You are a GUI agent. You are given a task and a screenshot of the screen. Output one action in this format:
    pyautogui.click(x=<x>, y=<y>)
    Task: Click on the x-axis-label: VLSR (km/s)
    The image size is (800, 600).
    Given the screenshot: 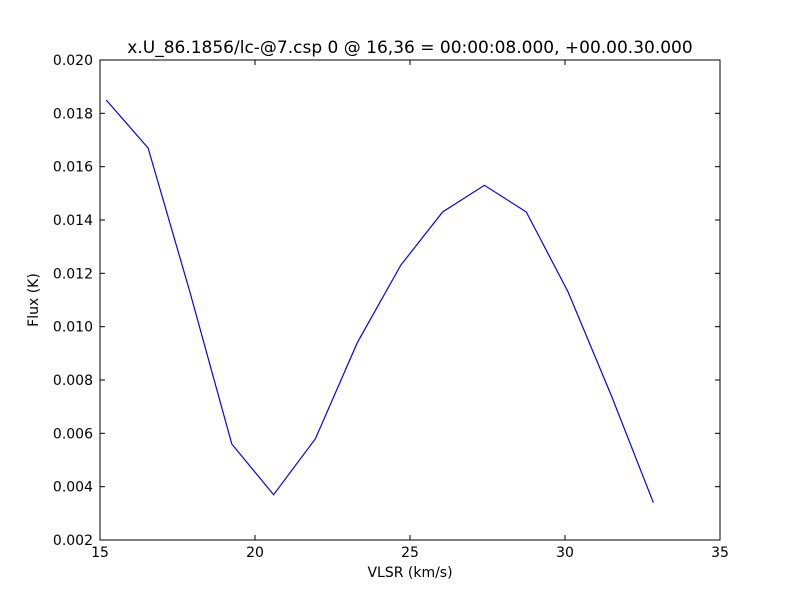 What is the action you would take?
    pyautogui.click(x=409, y=573)
    